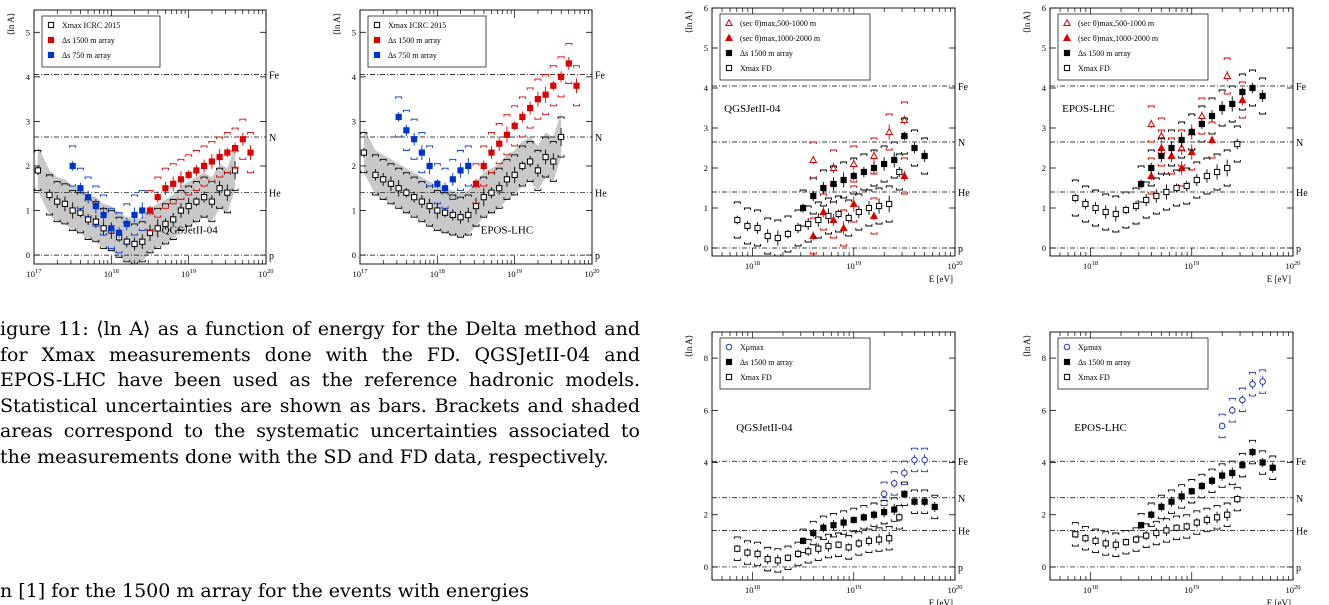 This screenshot has height=605, width=1329. I want to click on plot-frame, so click(1171, 456).